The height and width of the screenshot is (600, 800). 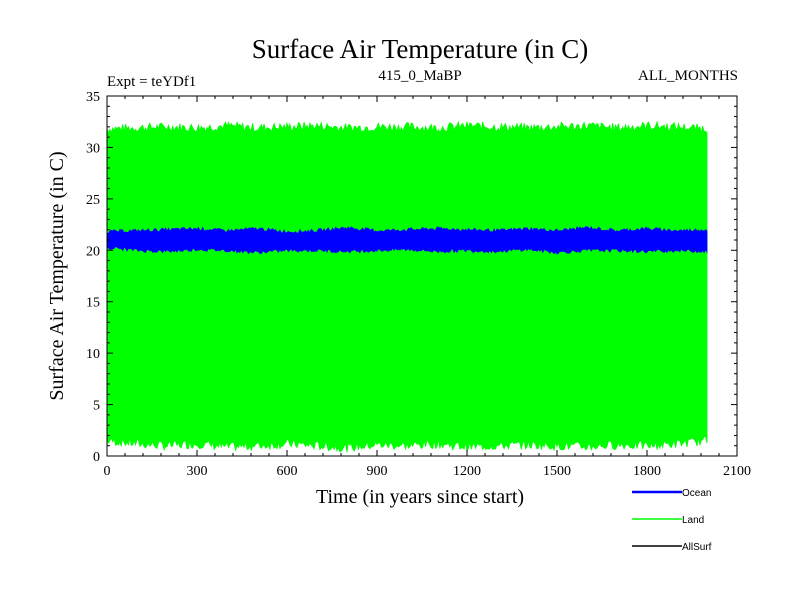 I want to click on subtitle-period: 415_0_MaBP, so click(x=419, y=76).